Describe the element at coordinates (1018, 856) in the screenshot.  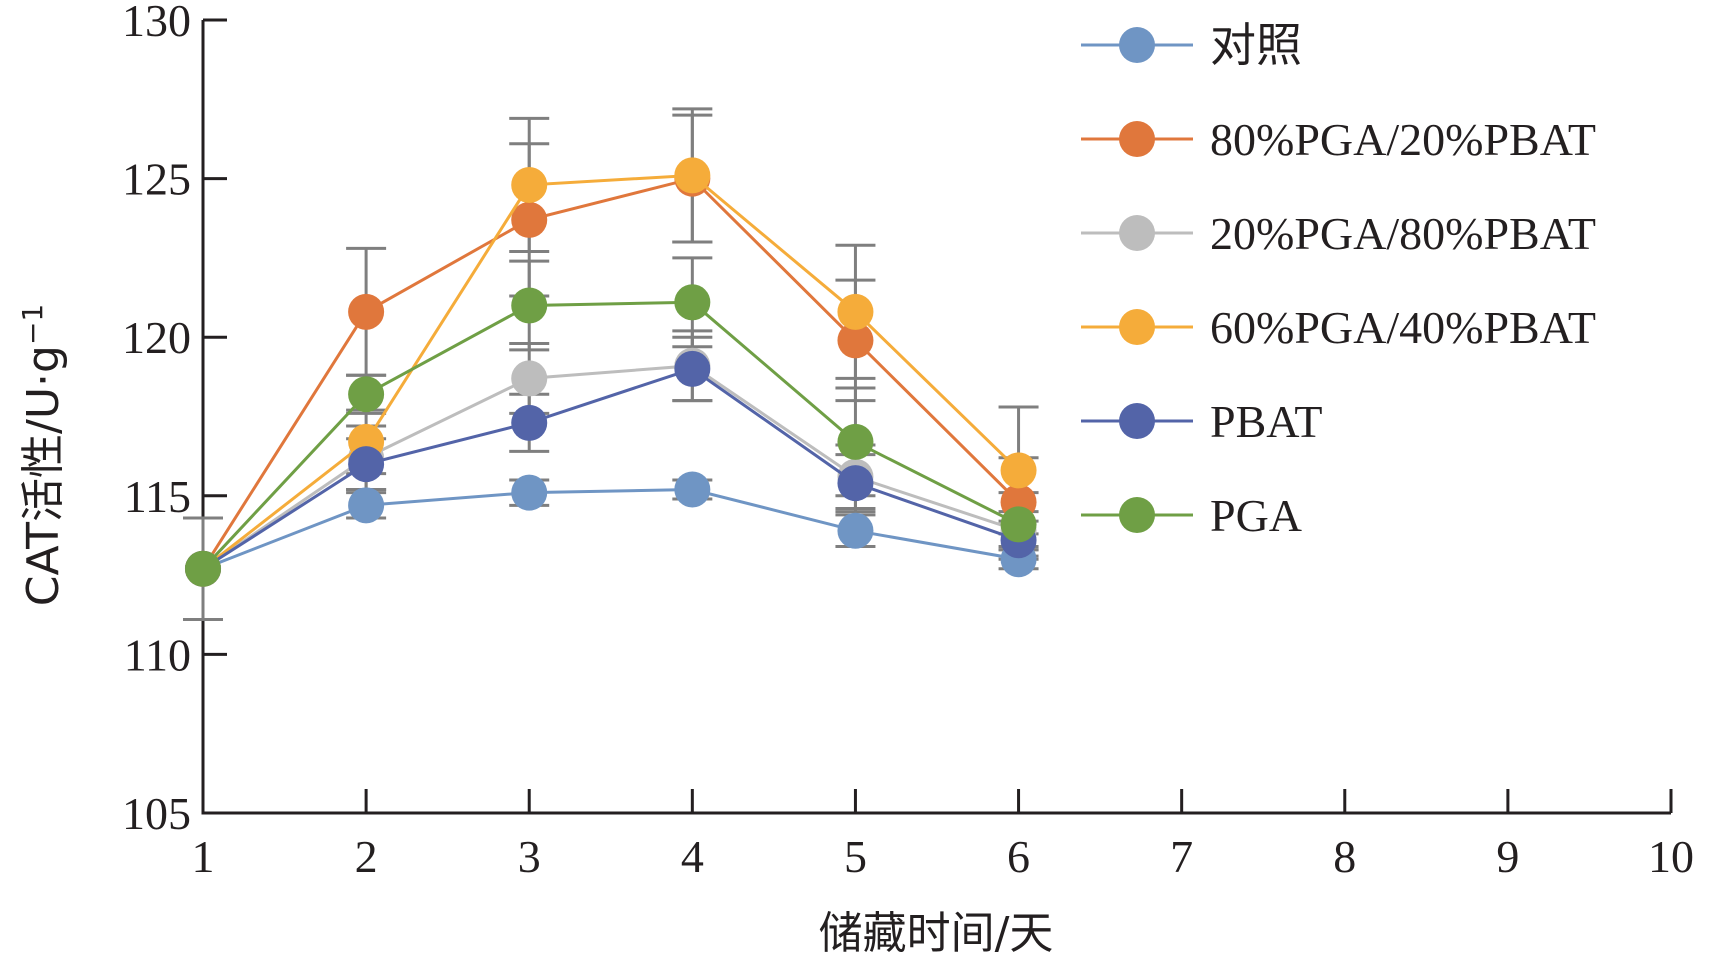
I see `x-tick-label: 6` at that location.